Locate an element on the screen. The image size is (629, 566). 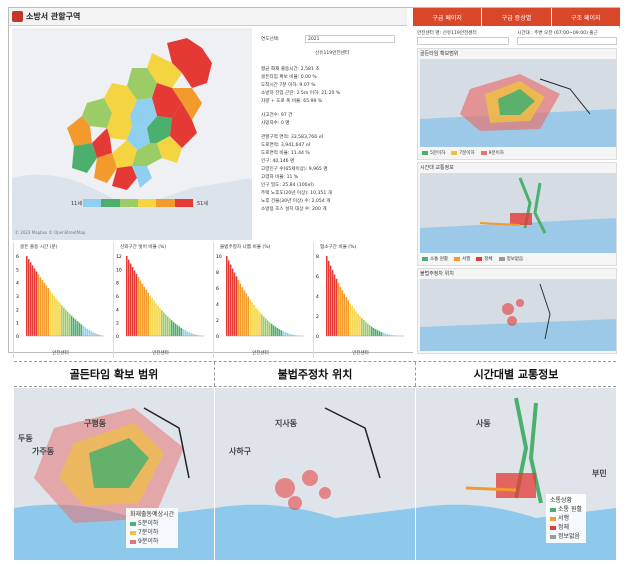
year-select: 2021 is located at coordinates (350, 39).